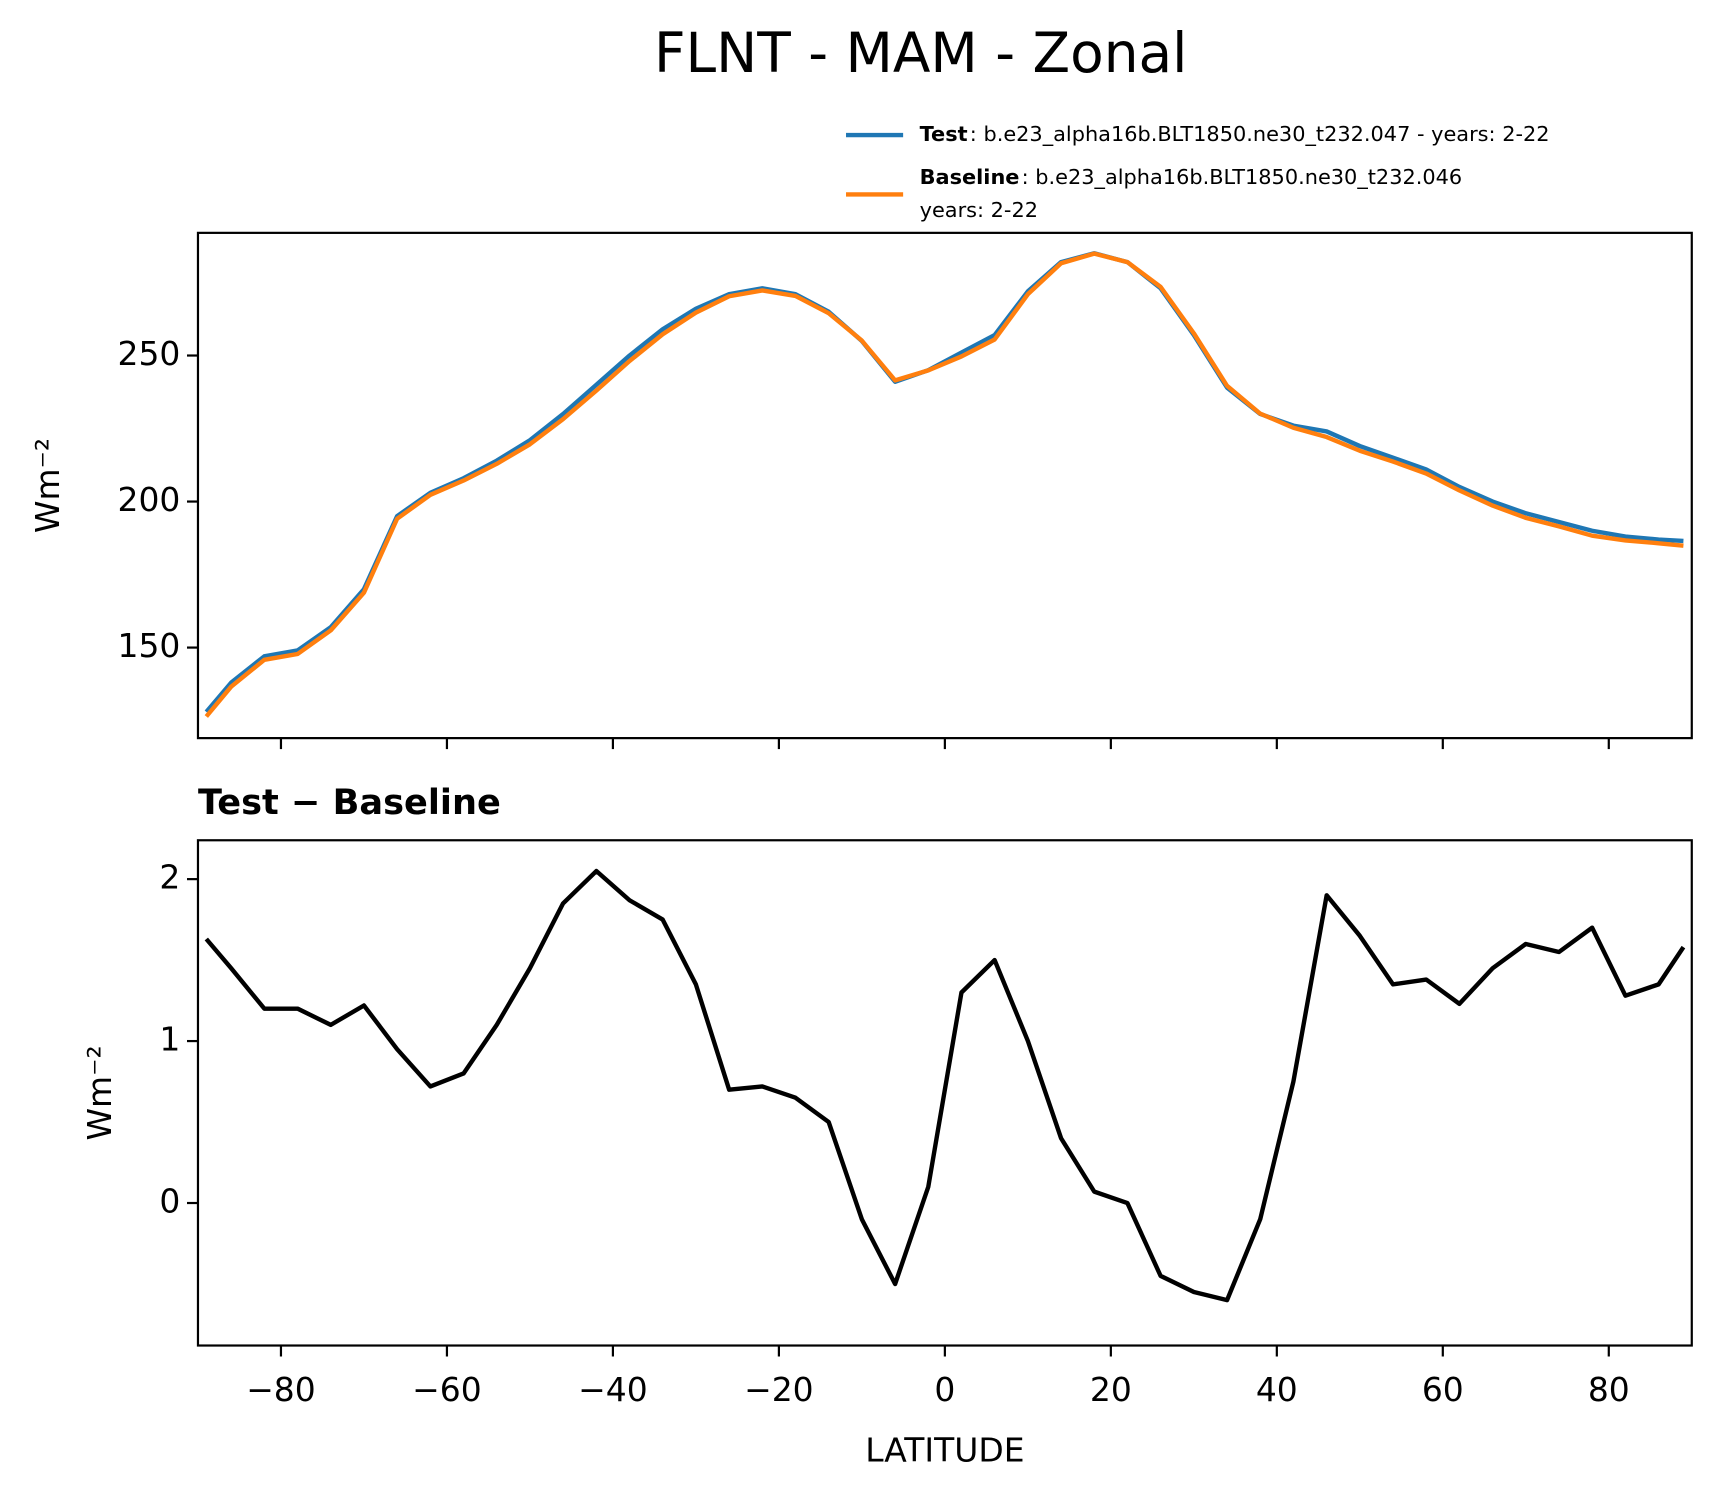 The image size is (1714, 1496). I want to click on y-tick-label: 0, so click(169, 1201).